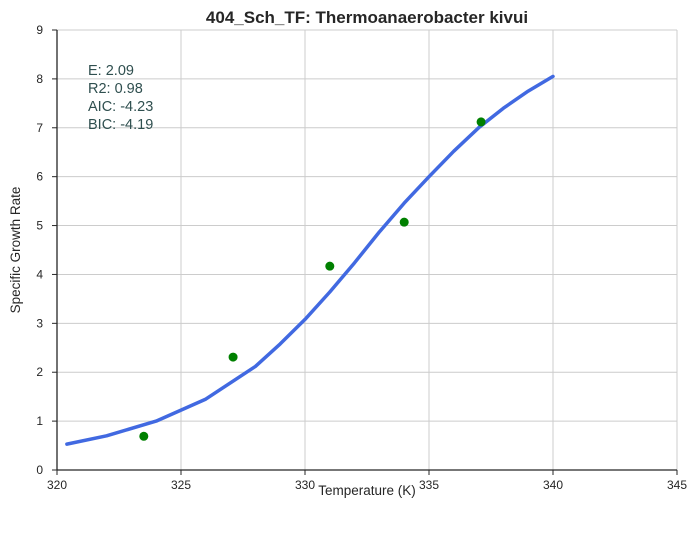 This screenshot has width=698, height=533. Describe the element at coordinates (39, 323) in the screenshot. I see `y-tick-label: 3` at that location.